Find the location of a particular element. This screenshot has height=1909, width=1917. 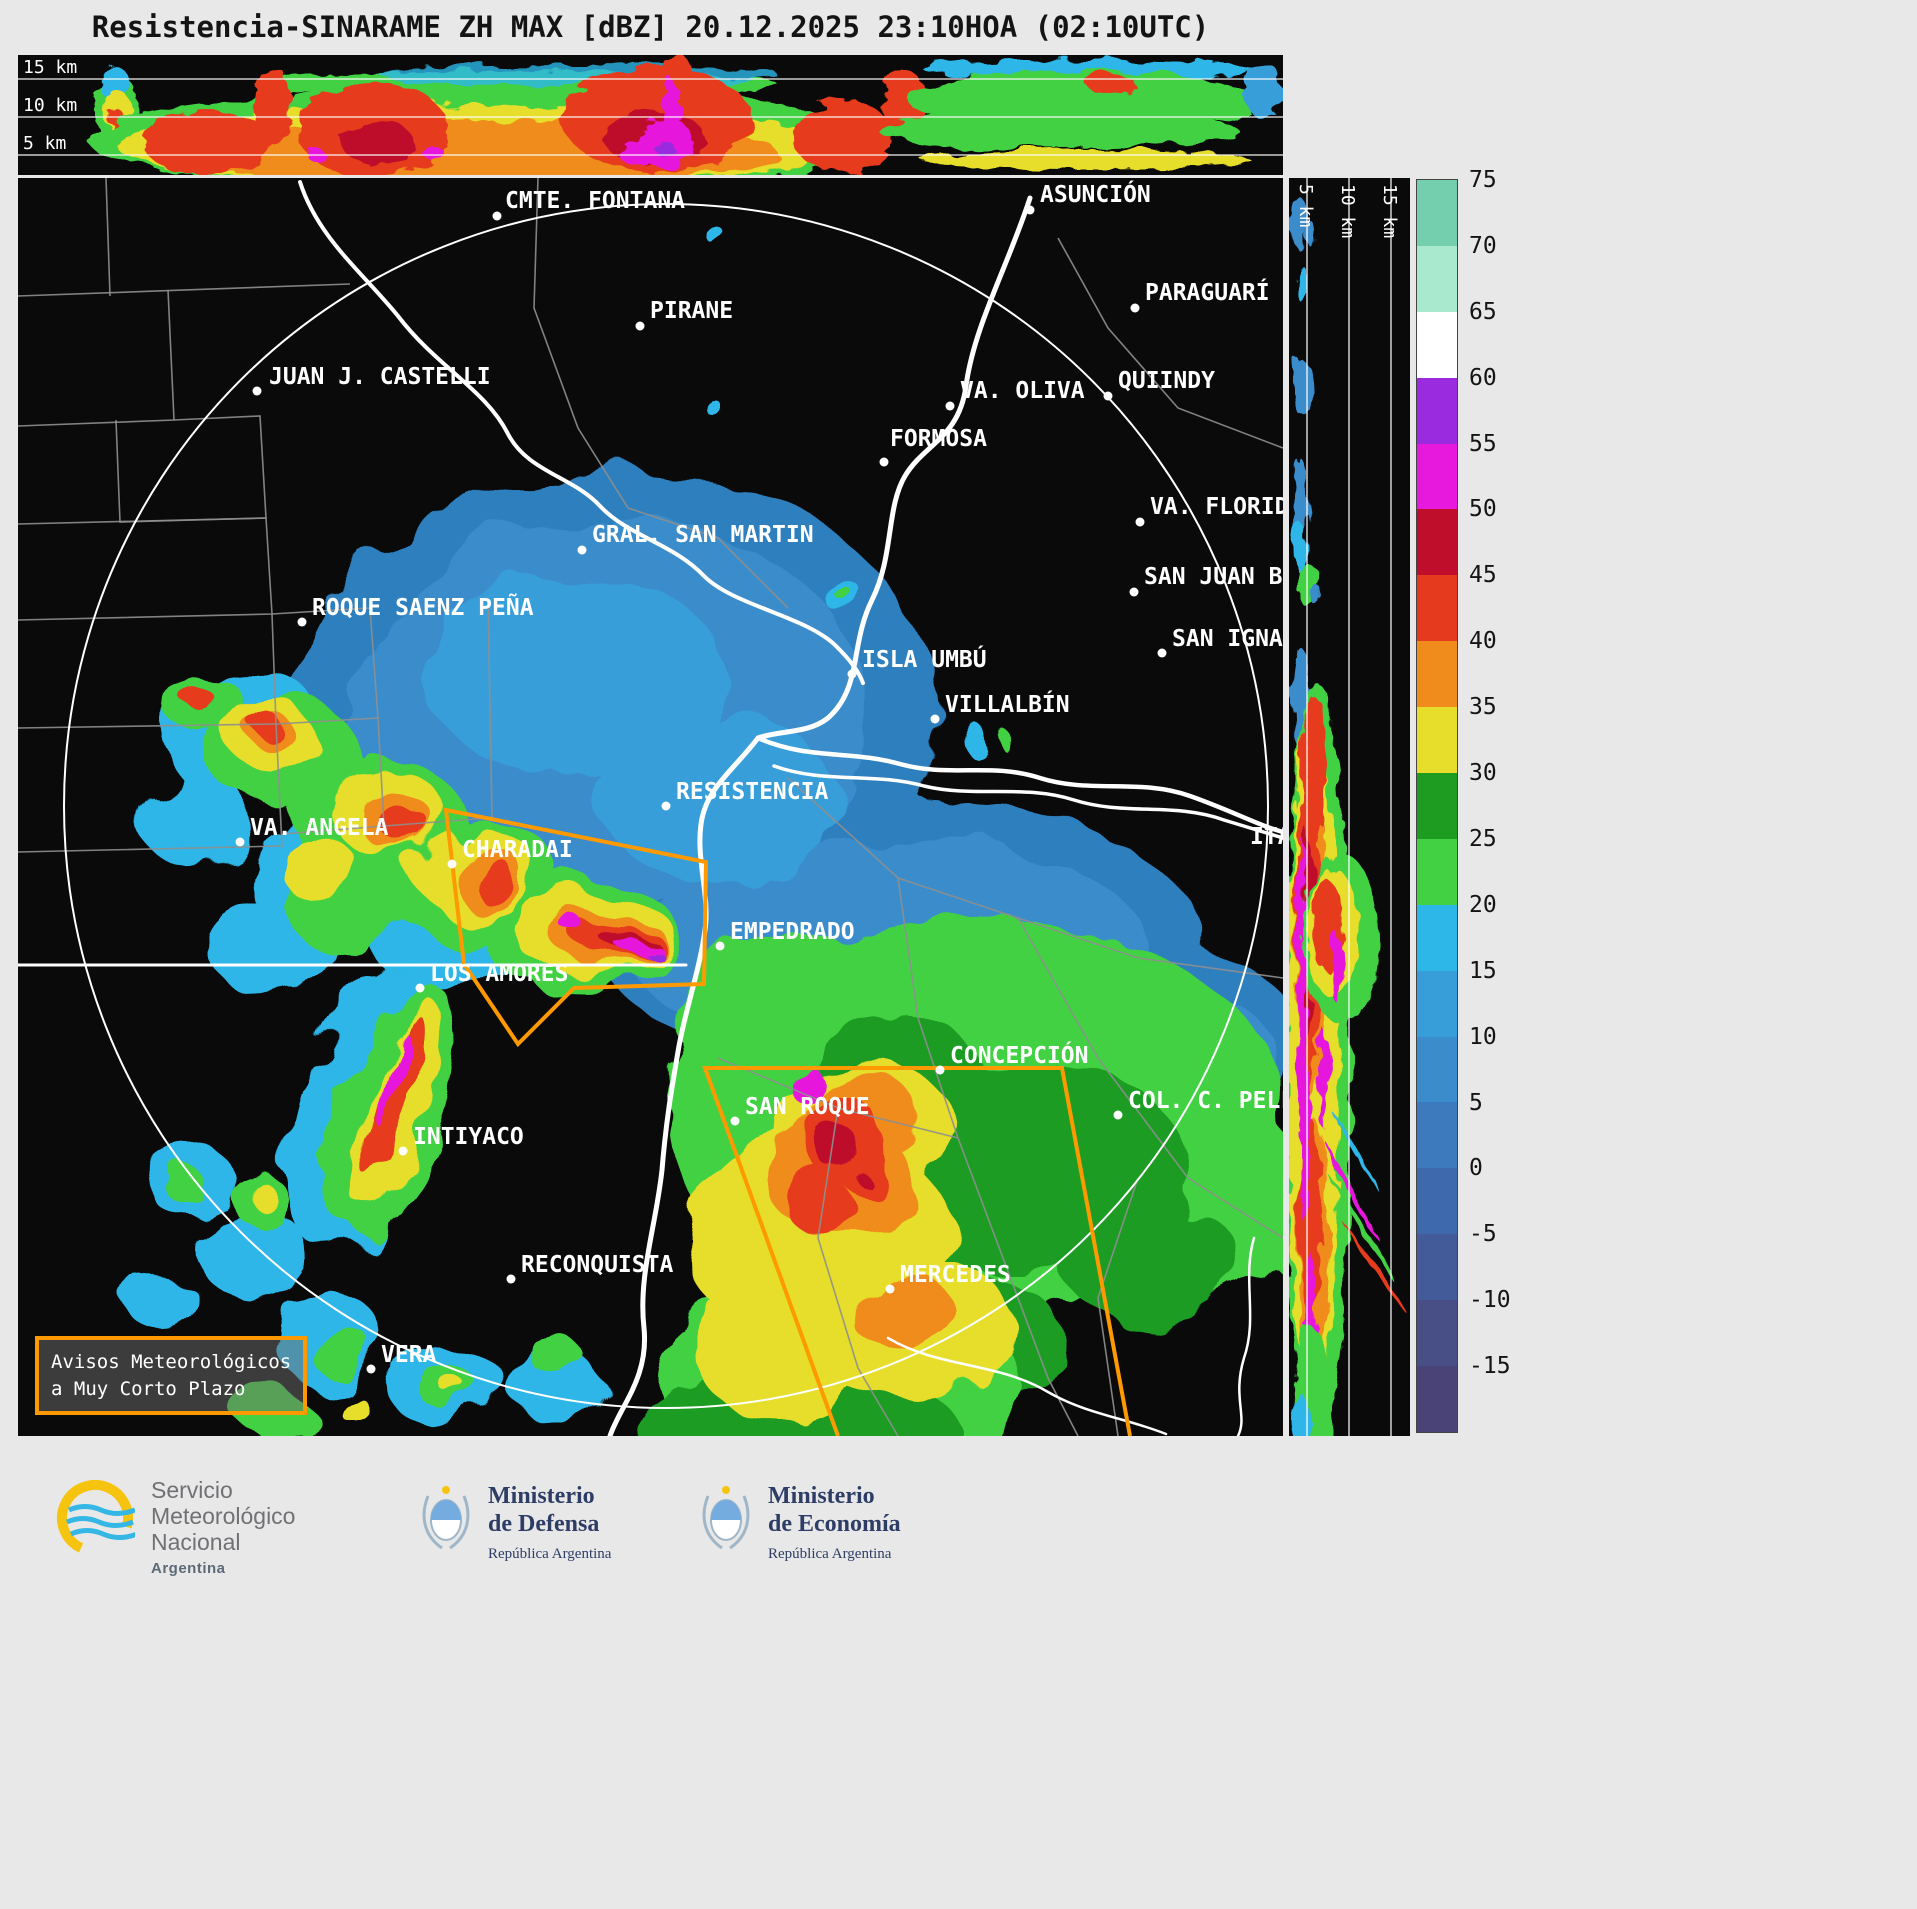

colorbar-tick: -5 is located at coordinates (1483, 1234).